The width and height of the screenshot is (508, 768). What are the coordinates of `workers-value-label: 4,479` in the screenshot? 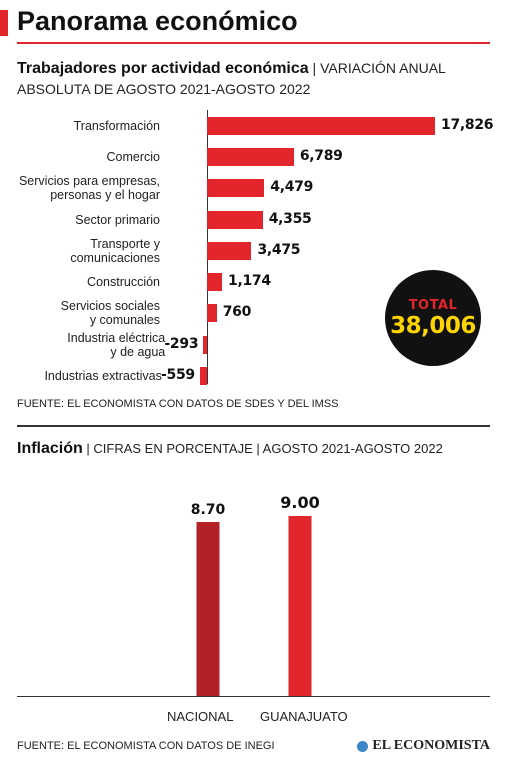 It's located at (292, 186).